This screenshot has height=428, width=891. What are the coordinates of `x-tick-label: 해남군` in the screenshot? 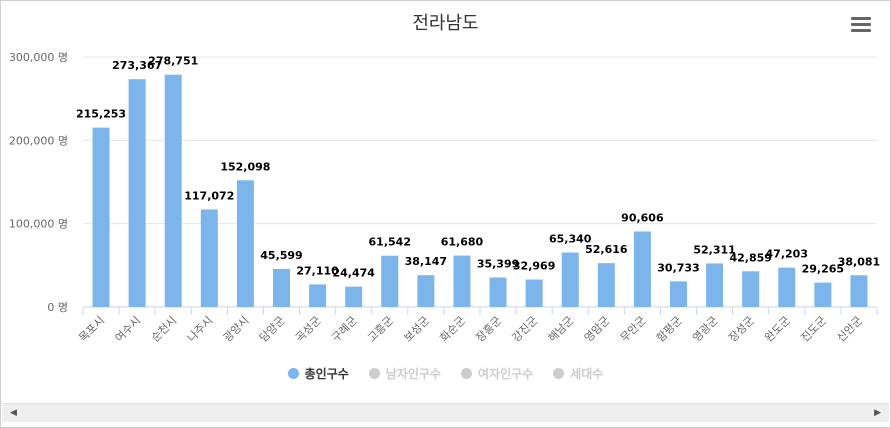 It's located at (560, 328).